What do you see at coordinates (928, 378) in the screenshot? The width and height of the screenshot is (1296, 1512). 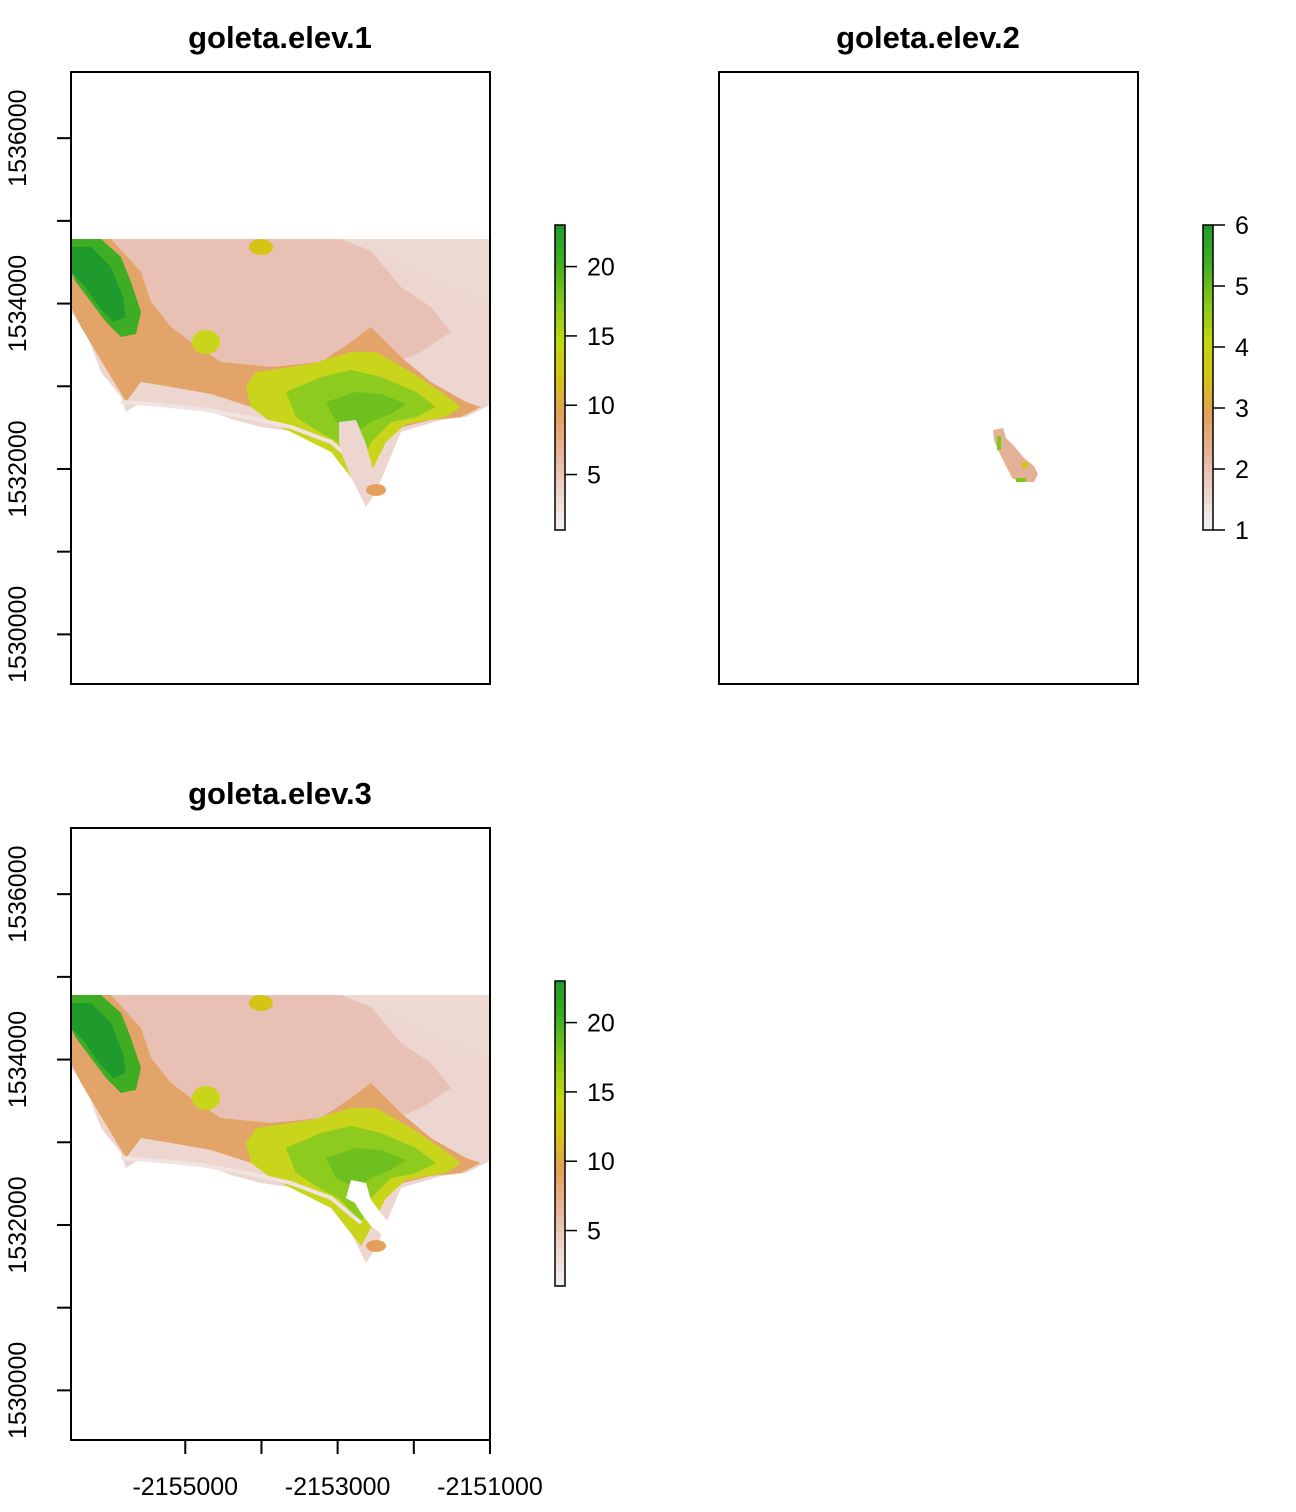 I see `plot-frame` at bounding box center [928, 378].